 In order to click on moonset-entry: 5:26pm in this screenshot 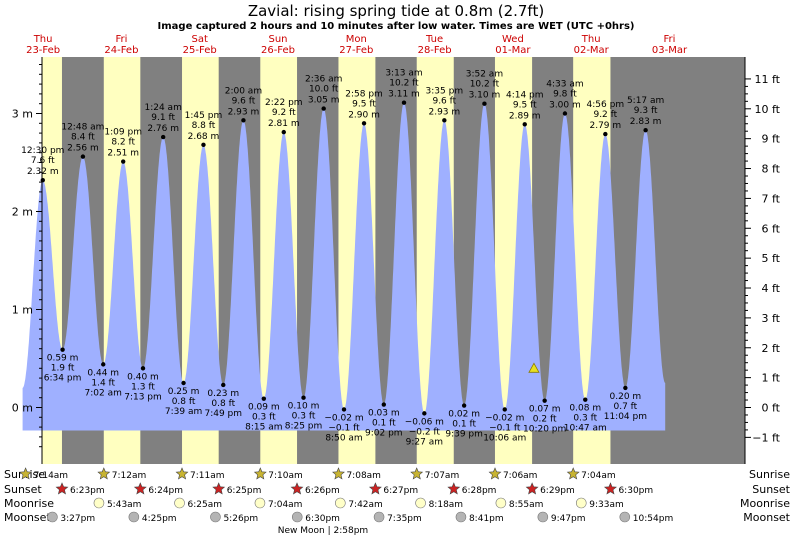, I will do `click(234, 517)`.